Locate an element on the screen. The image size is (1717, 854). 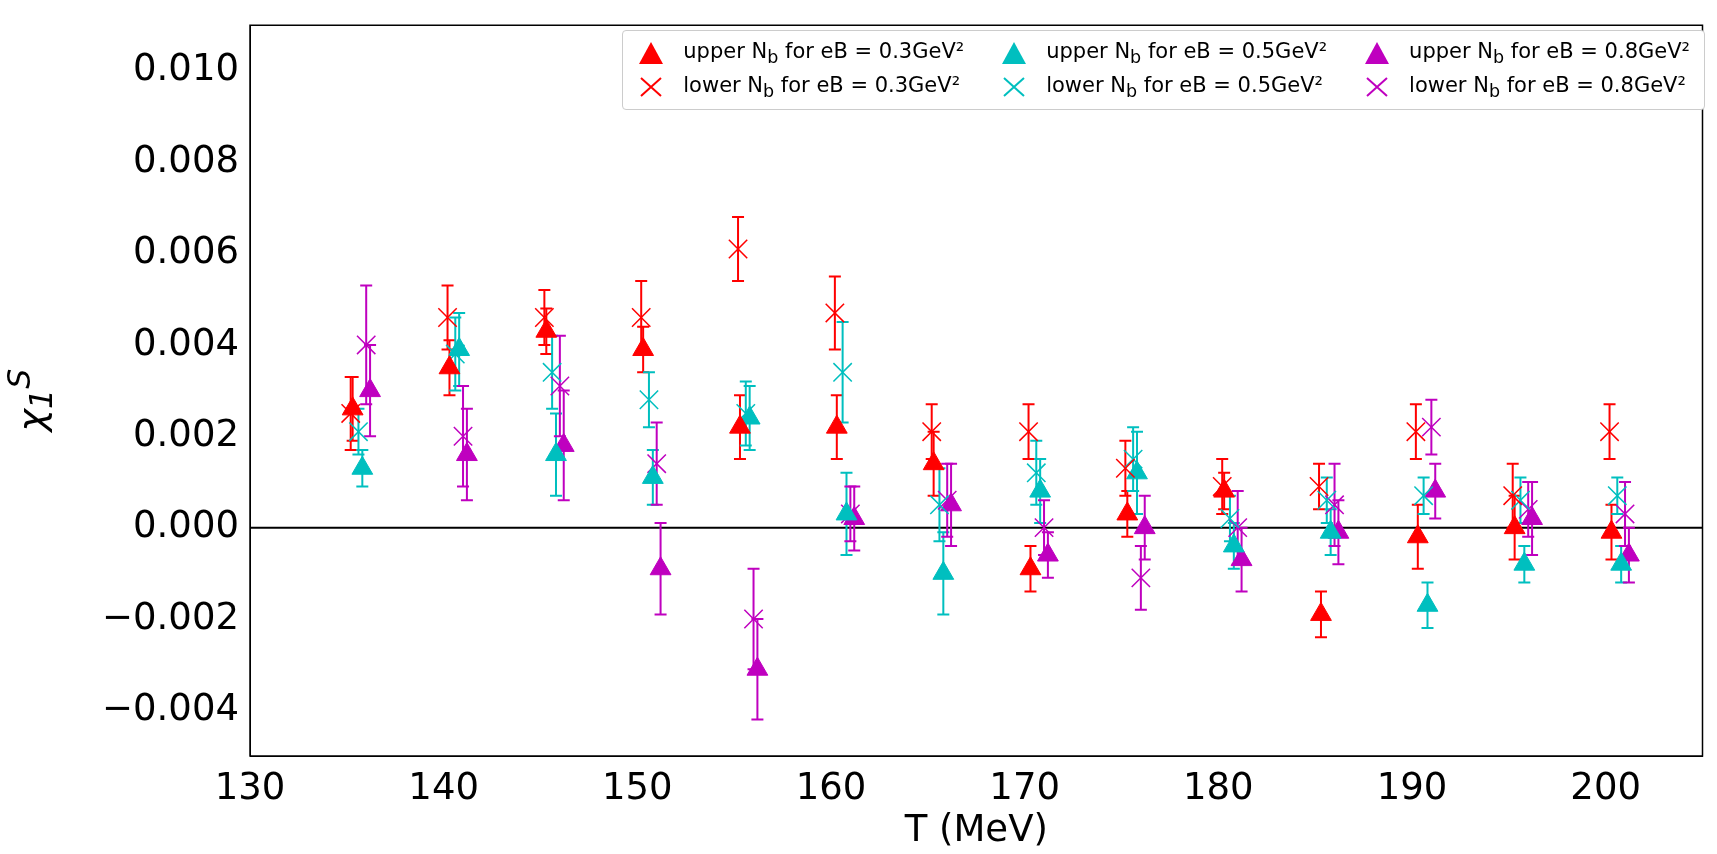
x-tick-label: 130 is located at coordinates (250, 786).